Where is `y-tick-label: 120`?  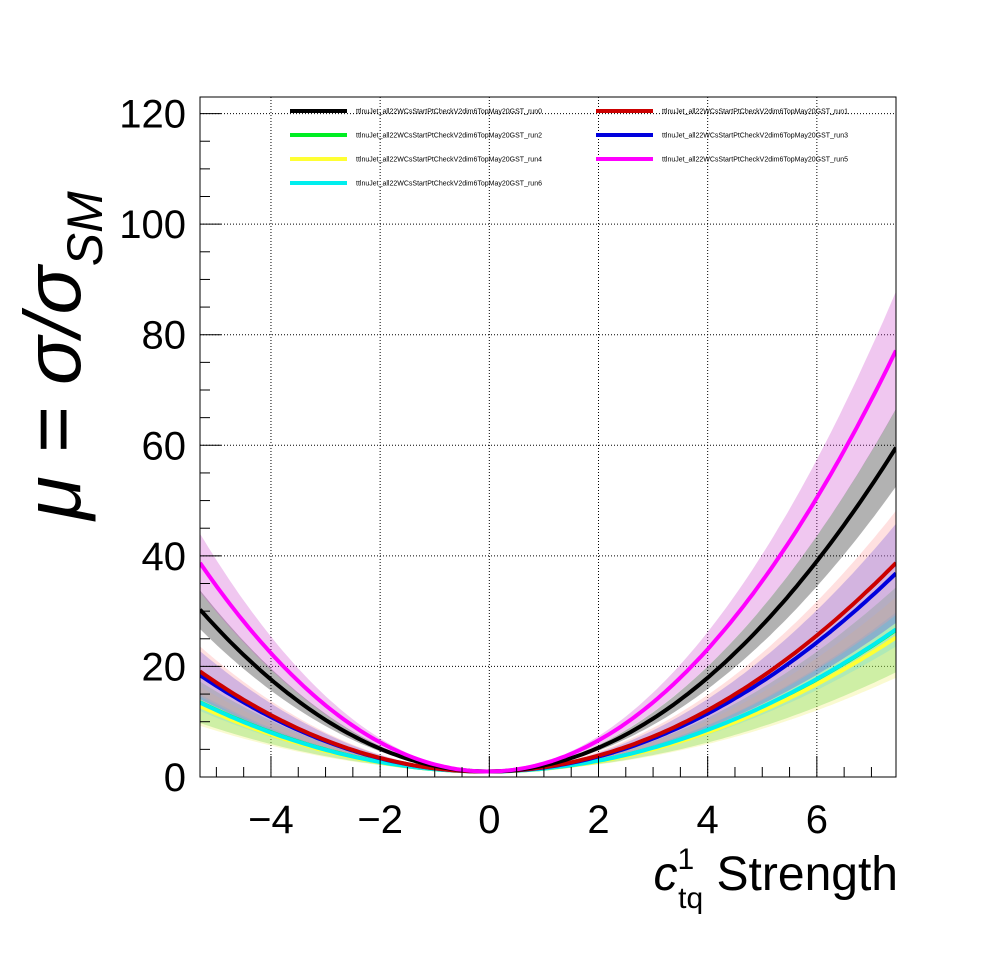 y-tick-label: 120 is located at coordinates (152, 115).